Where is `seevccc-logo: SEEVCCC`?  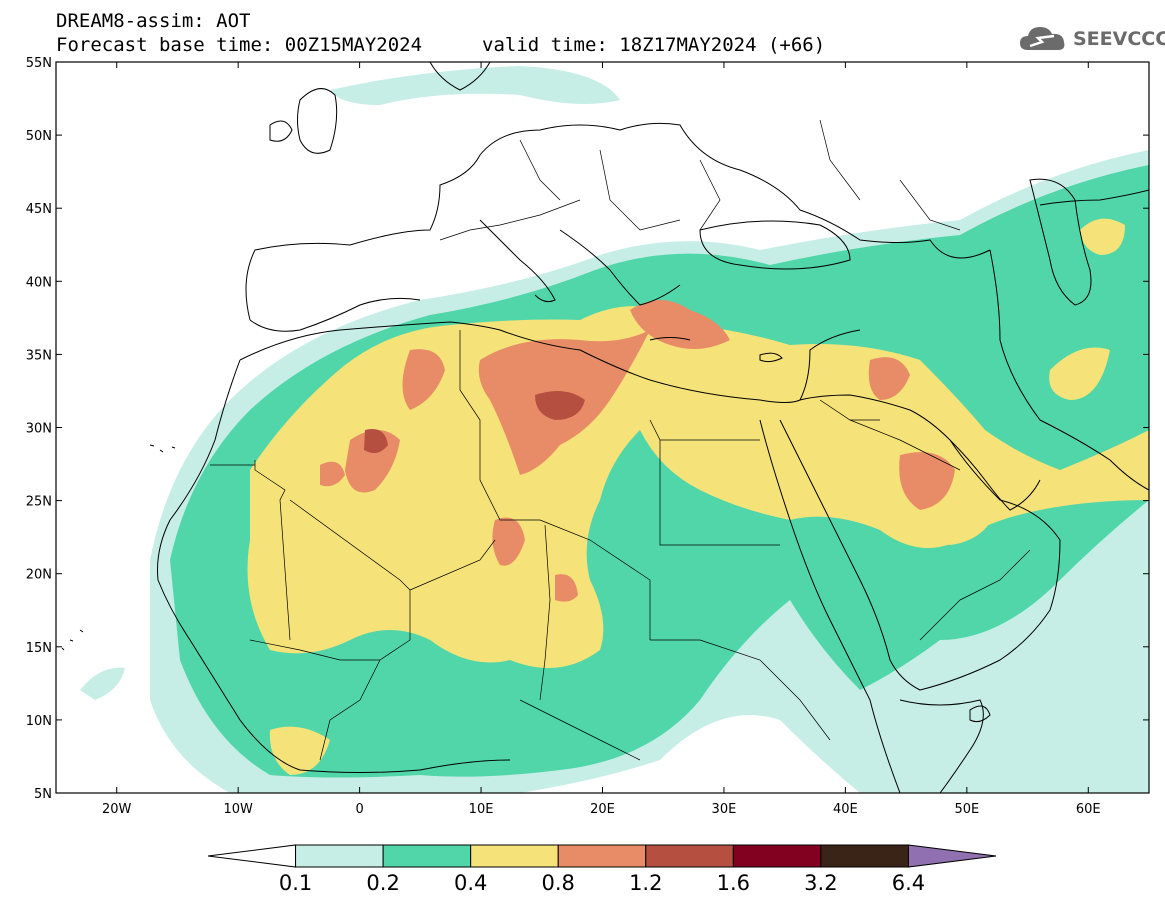
seevccc-logo: SEEVCCC is located at coordinates (1091, 39).